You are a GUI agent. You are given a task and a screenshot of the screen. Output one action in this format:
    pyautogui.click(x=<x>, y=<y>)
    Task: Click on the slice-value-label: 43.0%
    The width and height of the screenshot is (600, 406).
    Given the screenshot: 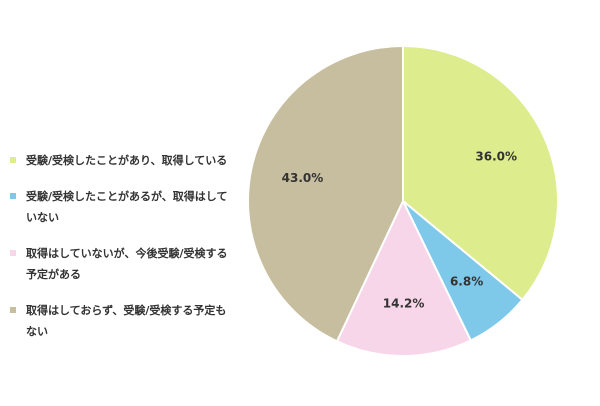 What is the action you would take?
    pyautogui.click(x=303, y=178)
    